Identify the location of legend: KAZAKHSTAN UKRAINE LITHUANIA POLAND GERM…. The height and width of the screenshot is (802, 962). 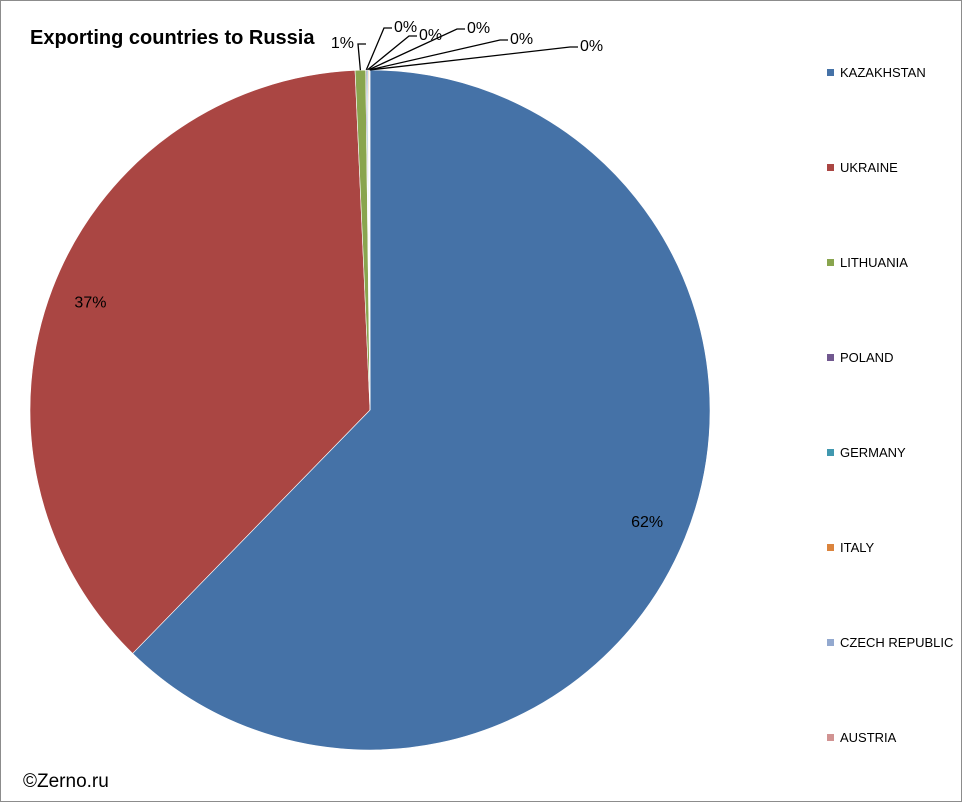
(894, 401).